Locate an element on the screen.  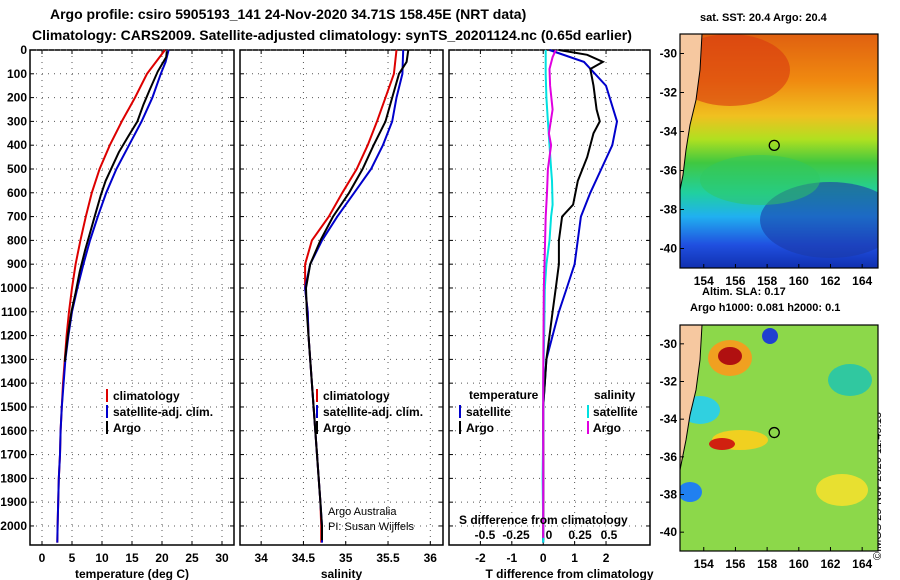
y-tick-label: 600 is located at coordinates (17, 193).